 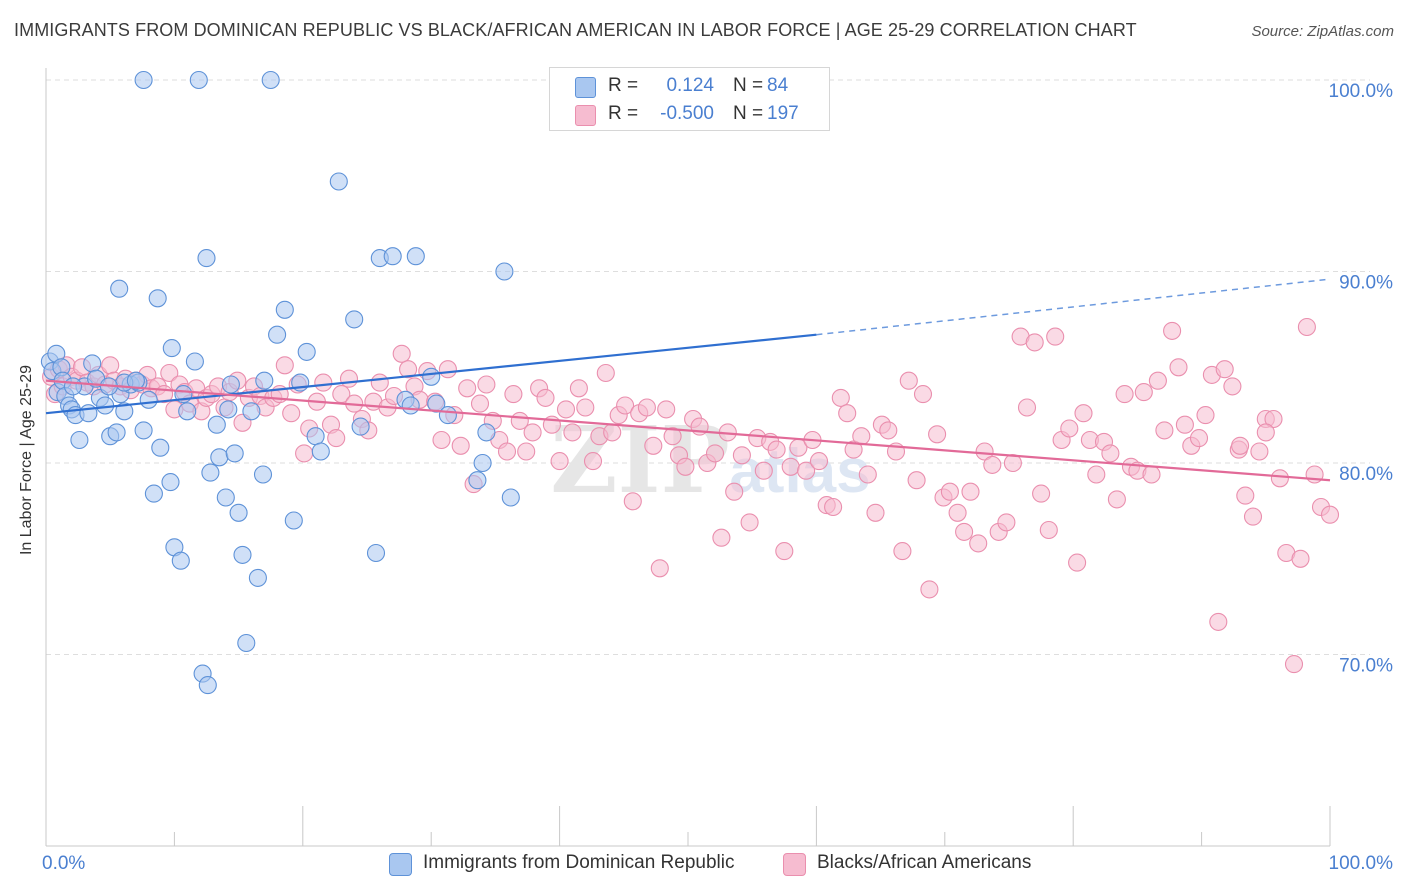 What do you see at coordinates (431, 374) in the screenshot?
I see `trend-line-immigrants` at bounding box center [431, 374].